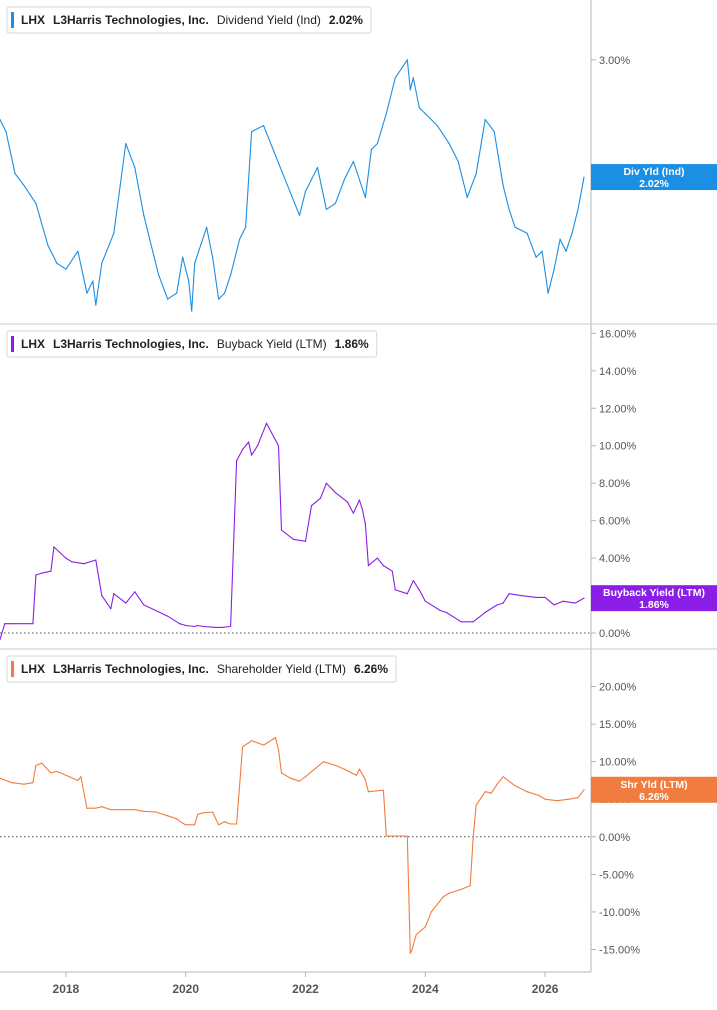  I want to click on header-box, so click(192, 344).